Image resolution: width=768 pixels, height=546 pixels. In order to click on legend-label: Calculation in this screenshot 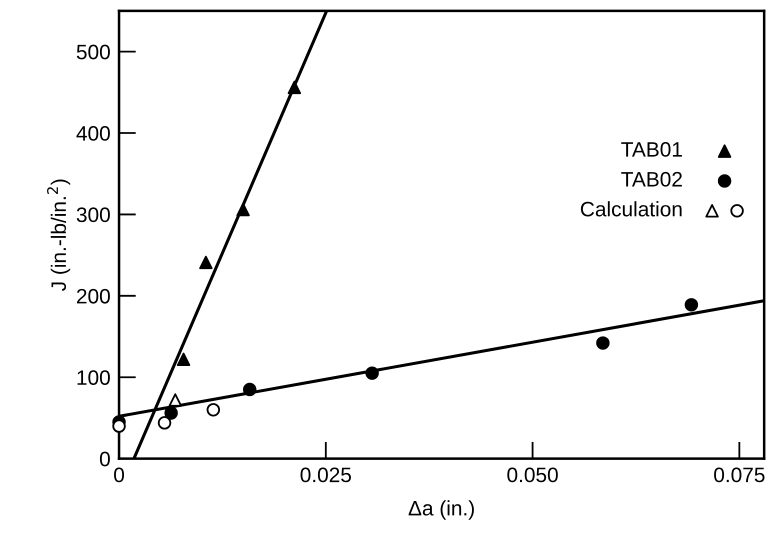, I will do `click(631, 208)`.